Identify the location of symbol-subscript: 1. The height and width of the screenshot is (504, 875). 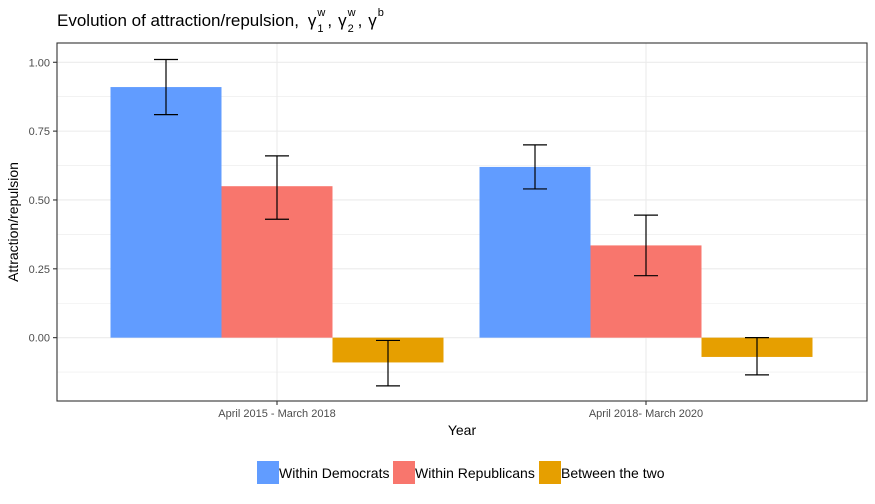
(320, 29).